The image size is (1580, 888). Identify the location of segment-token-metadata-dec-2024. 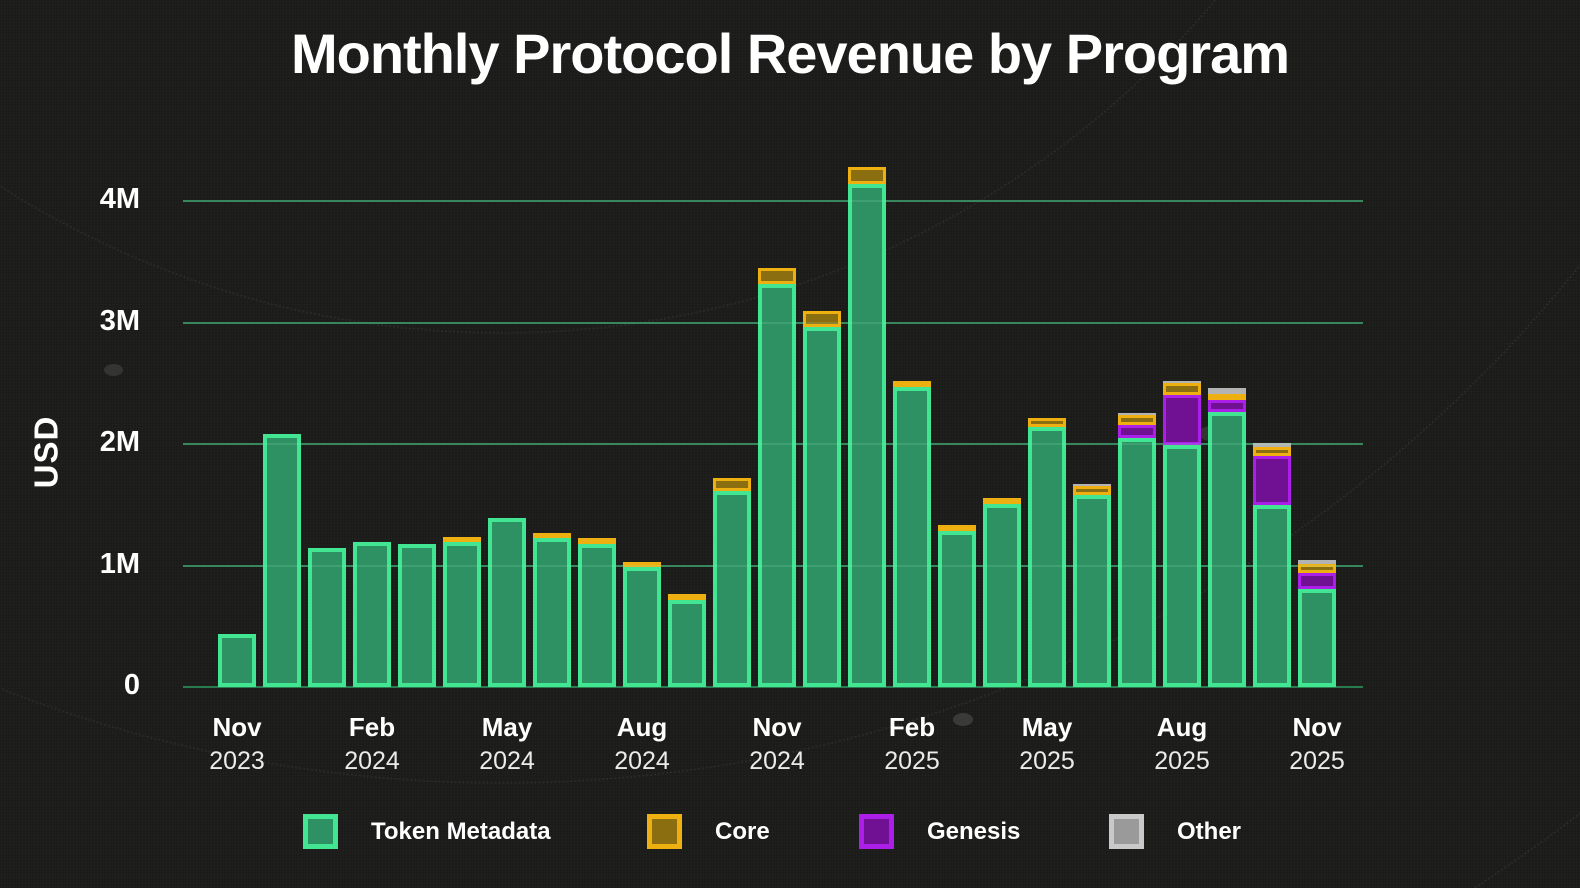
(822, 507).